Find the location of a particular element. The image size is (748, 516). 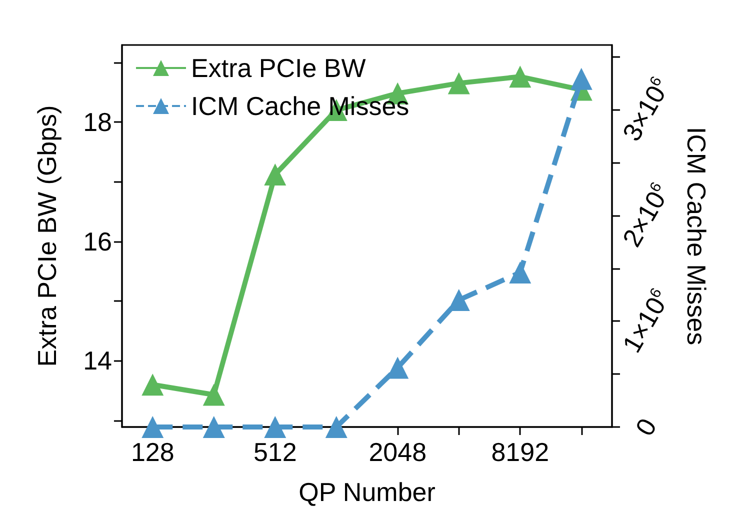

x-tick-label: 8192 is located at coordinates (520, 452).